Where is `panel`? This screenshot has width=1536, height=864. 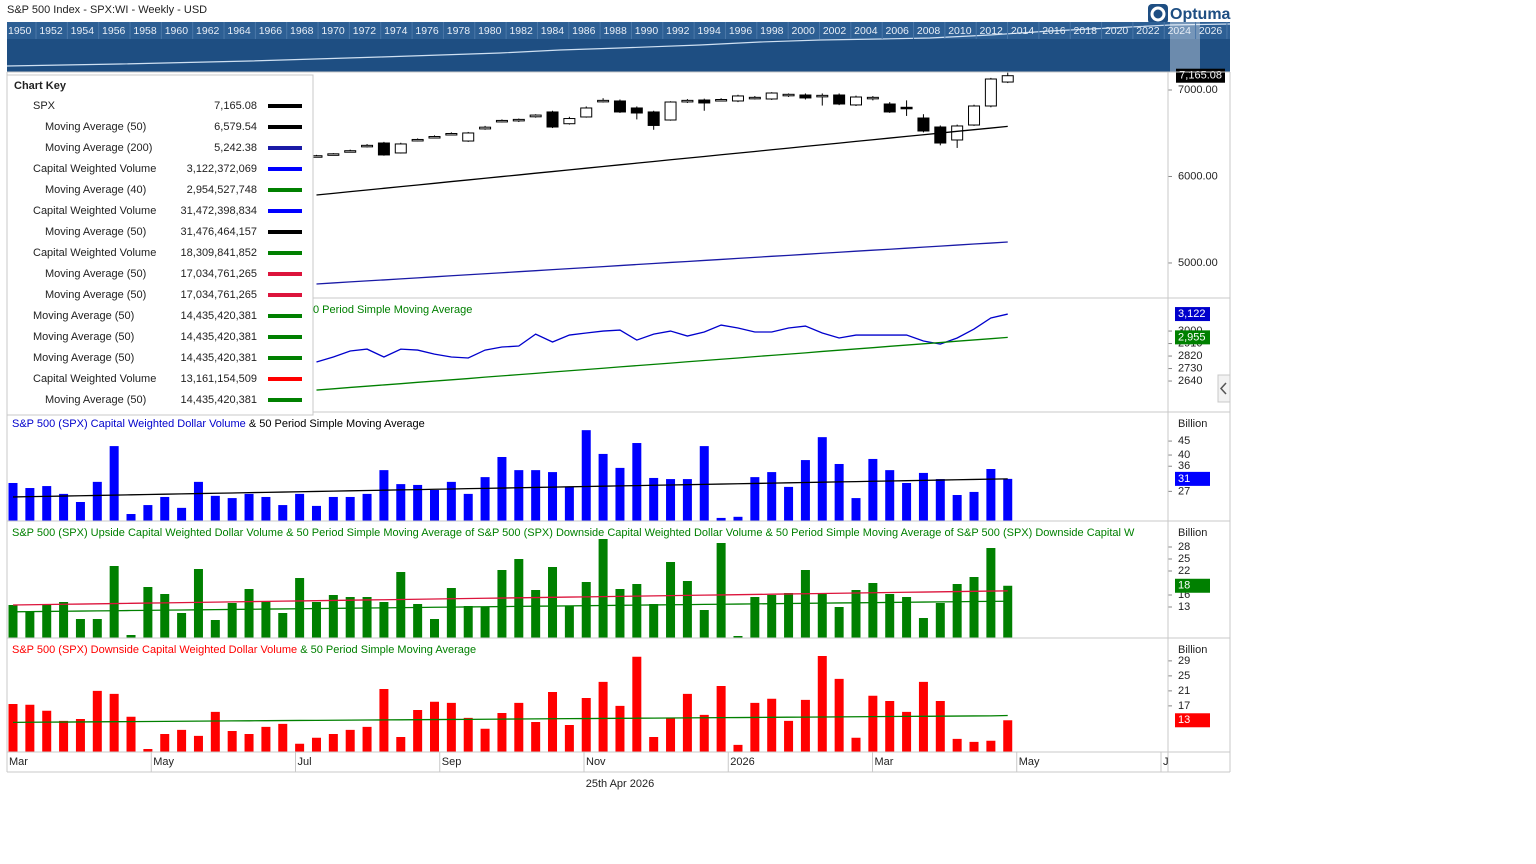 panel is located at coordinates (662, 178).